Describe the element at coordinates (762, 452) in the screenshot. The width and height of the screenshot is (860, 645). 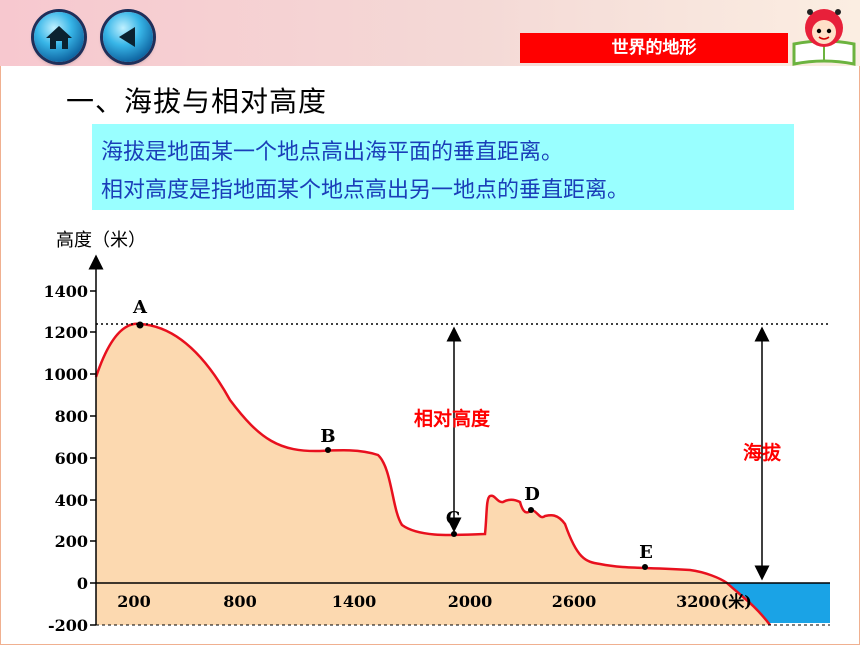
I see `altitude-label: 海拔` at that location.